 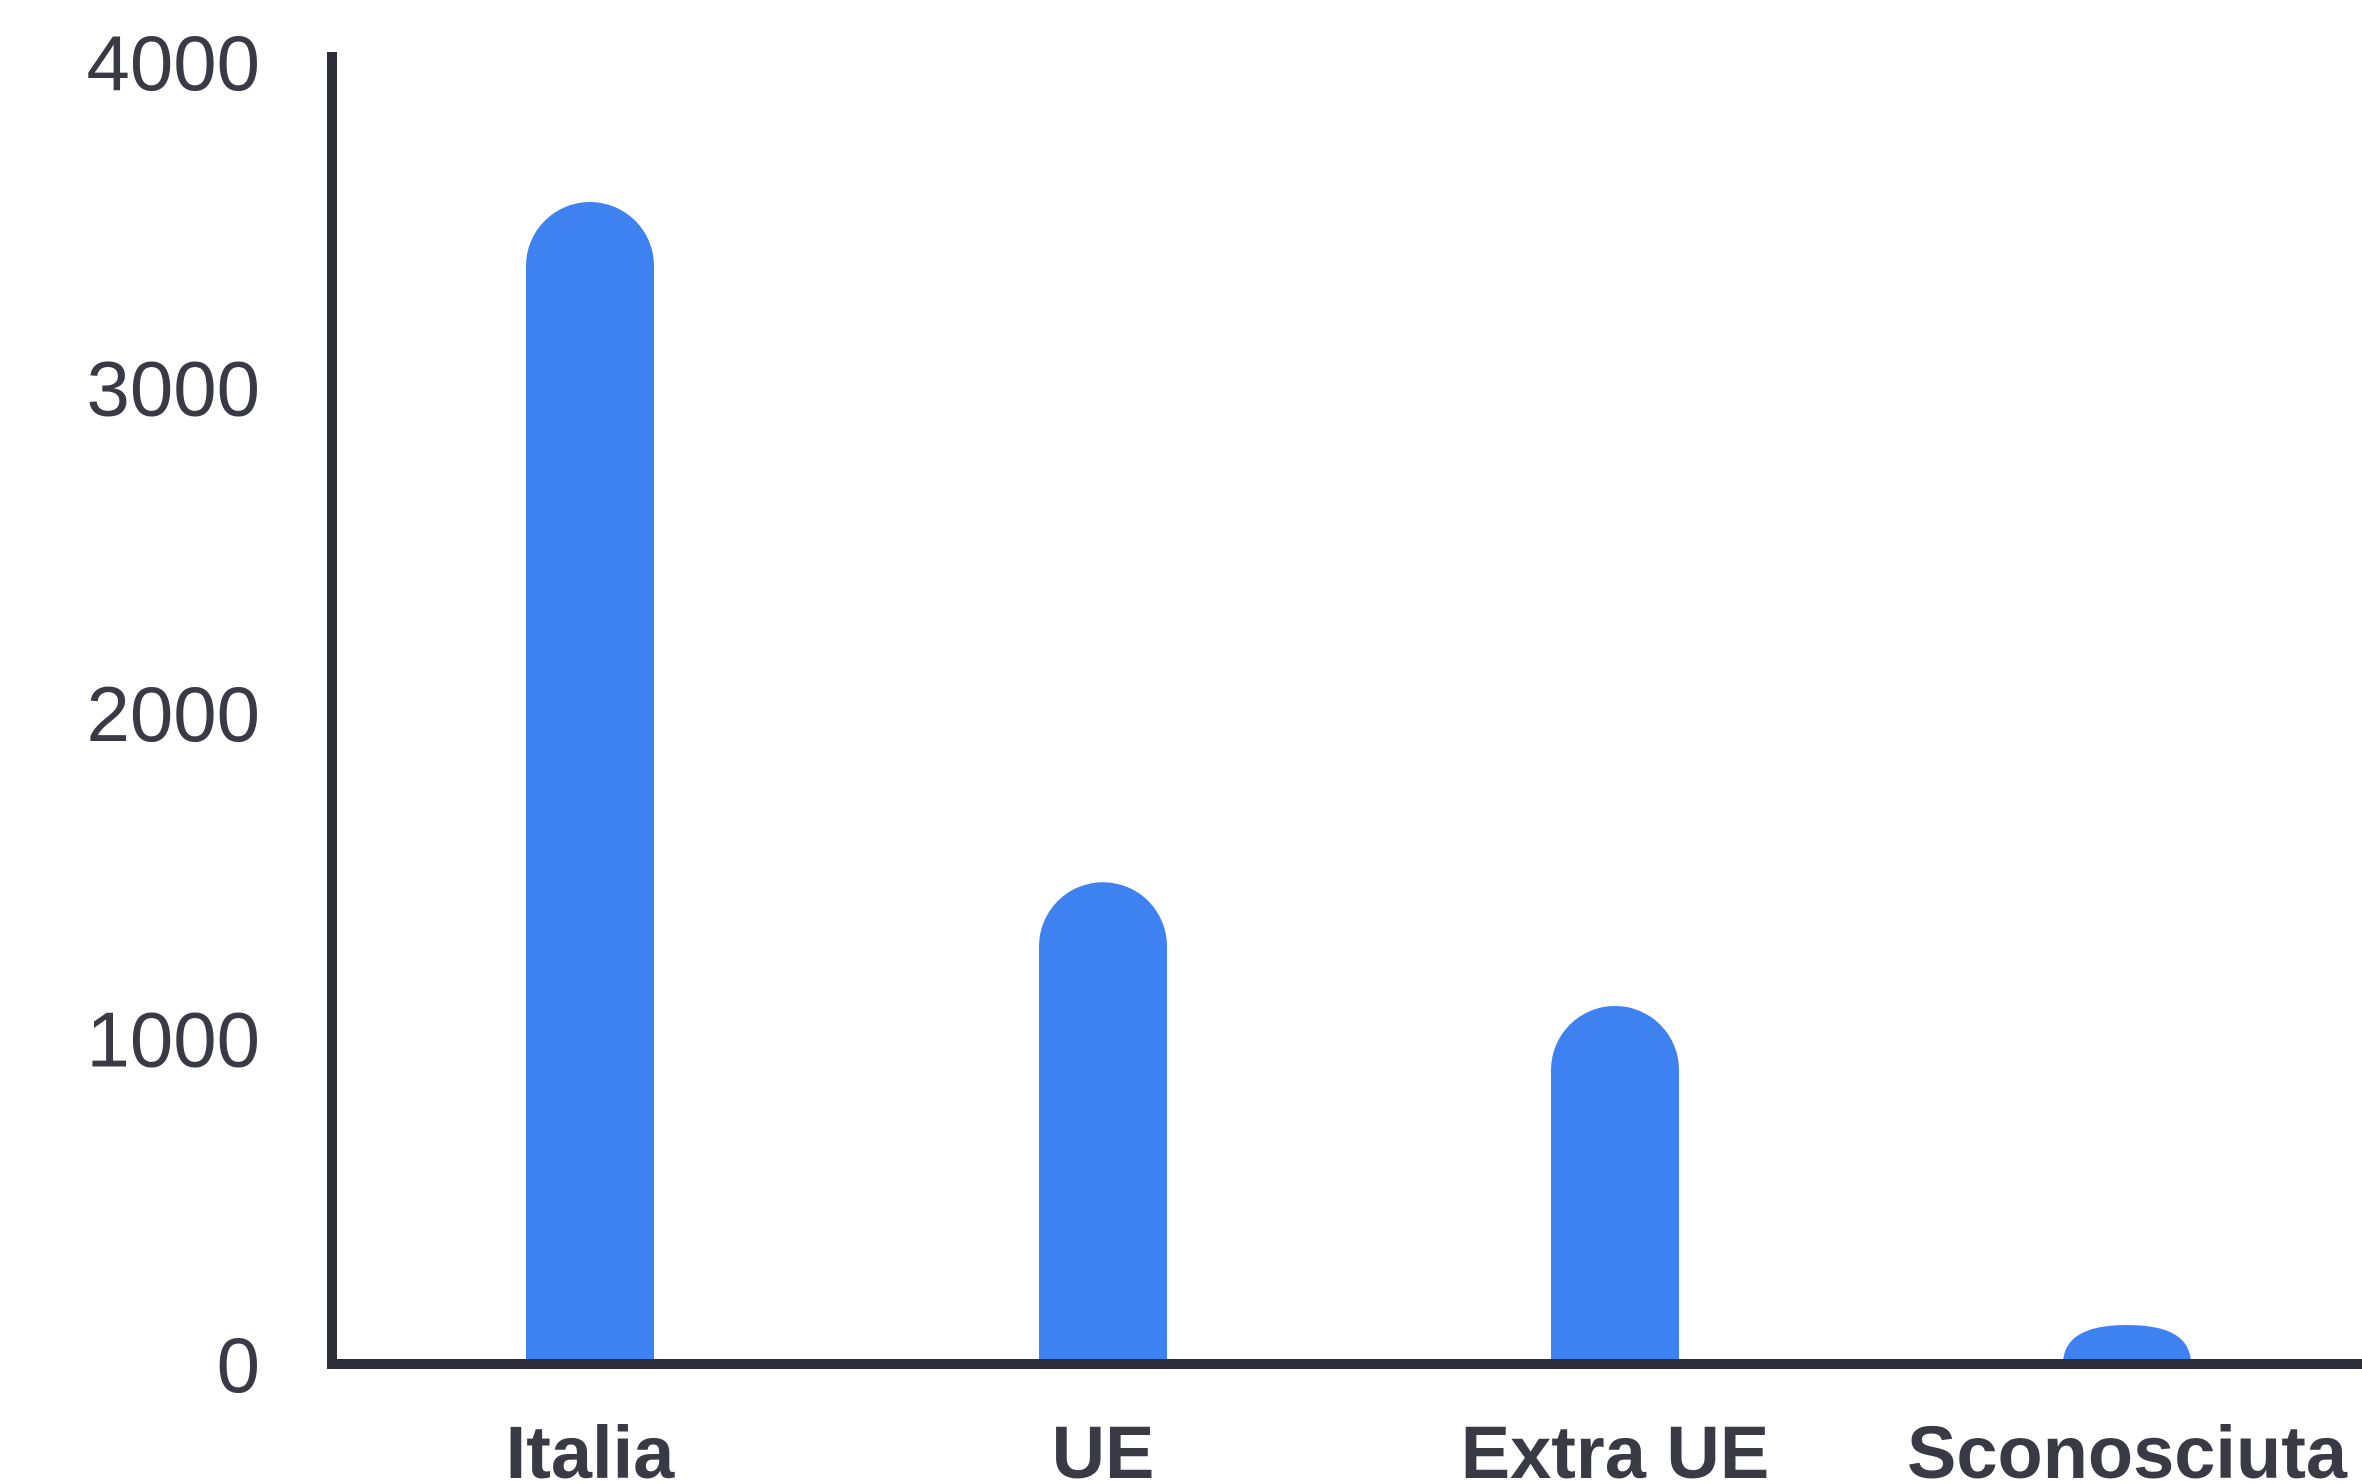 What do you see at coordinates (173, 1040) in the screenshot?
I see `y-tick-label-1000: 1000` at bounding box center [173, 1040].